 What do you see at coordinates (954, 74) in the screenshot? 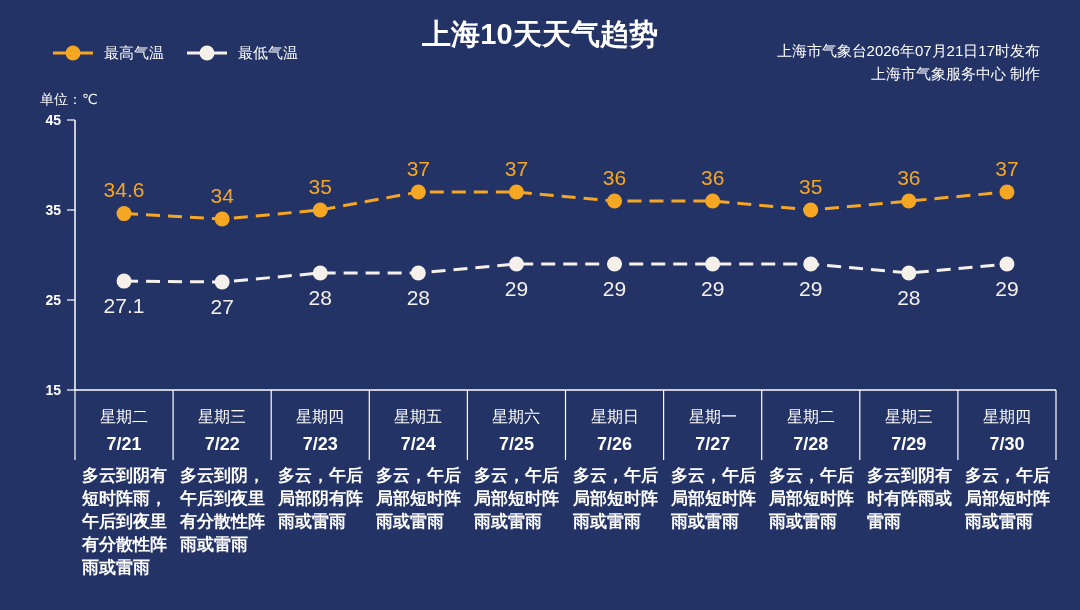
I see `text: 上海市气象服务中心 制作` at bounding box center [954, 74].